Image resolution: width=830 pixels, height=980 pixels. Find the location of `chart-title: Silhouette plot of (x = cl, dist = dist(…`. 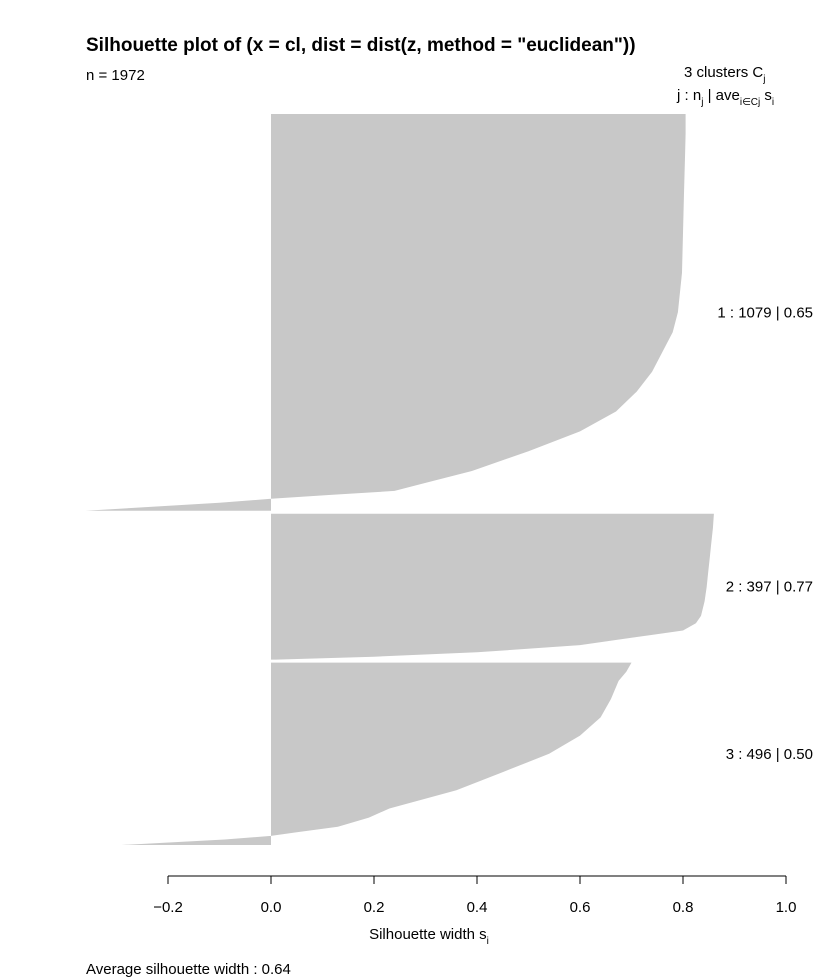

chart-title: Silhouette plot of (x = cl, dist = dist(… is located at coordinates (361, 45).